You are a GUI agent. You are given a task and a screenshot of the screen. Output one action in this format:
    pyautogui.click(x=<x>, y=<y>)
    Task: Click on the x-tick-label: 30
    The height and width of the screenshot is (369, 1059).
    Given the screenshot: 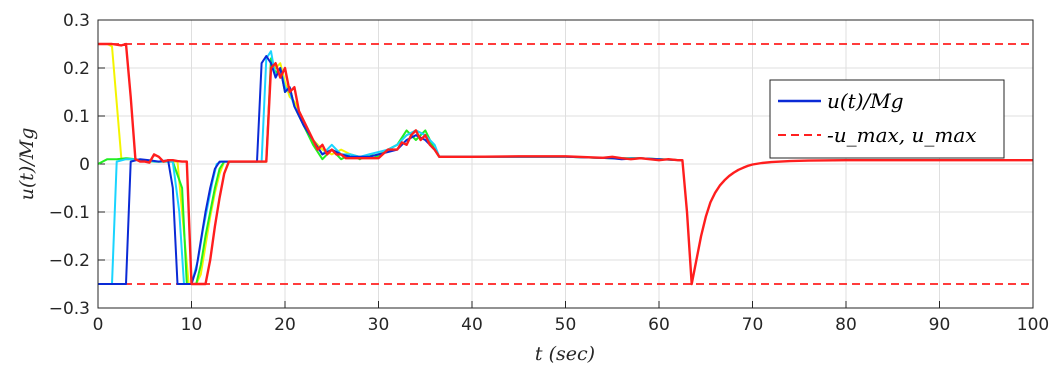 What is the action you would take?
    pyautogui.click(x=379, y=325)
    